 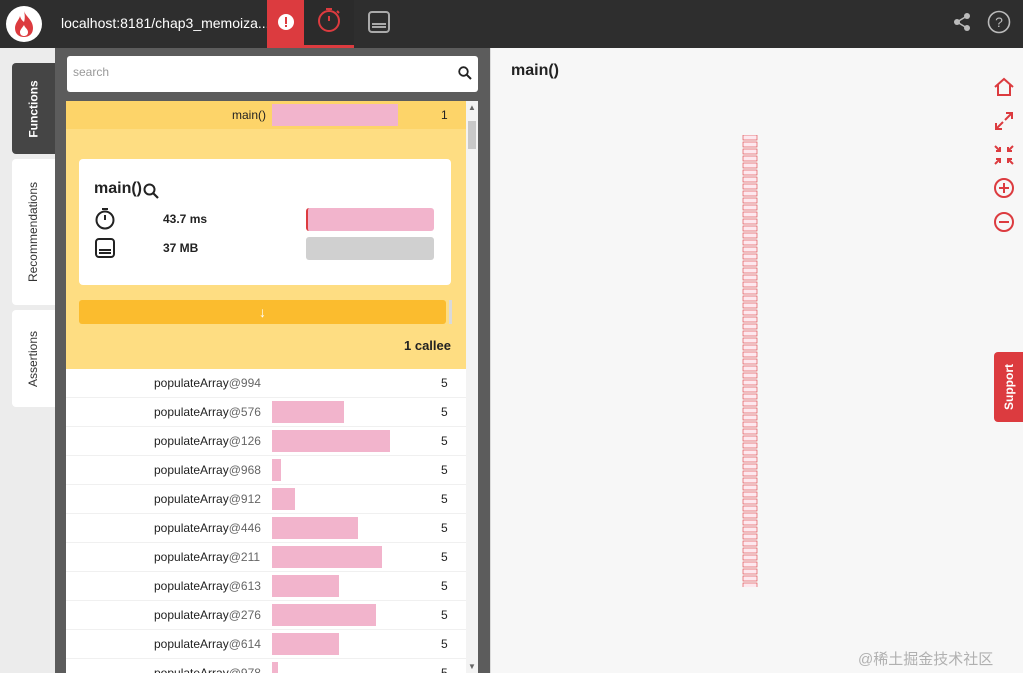 I want to click on callee-row: populateArray@994 5, so click(x=266, y=383).